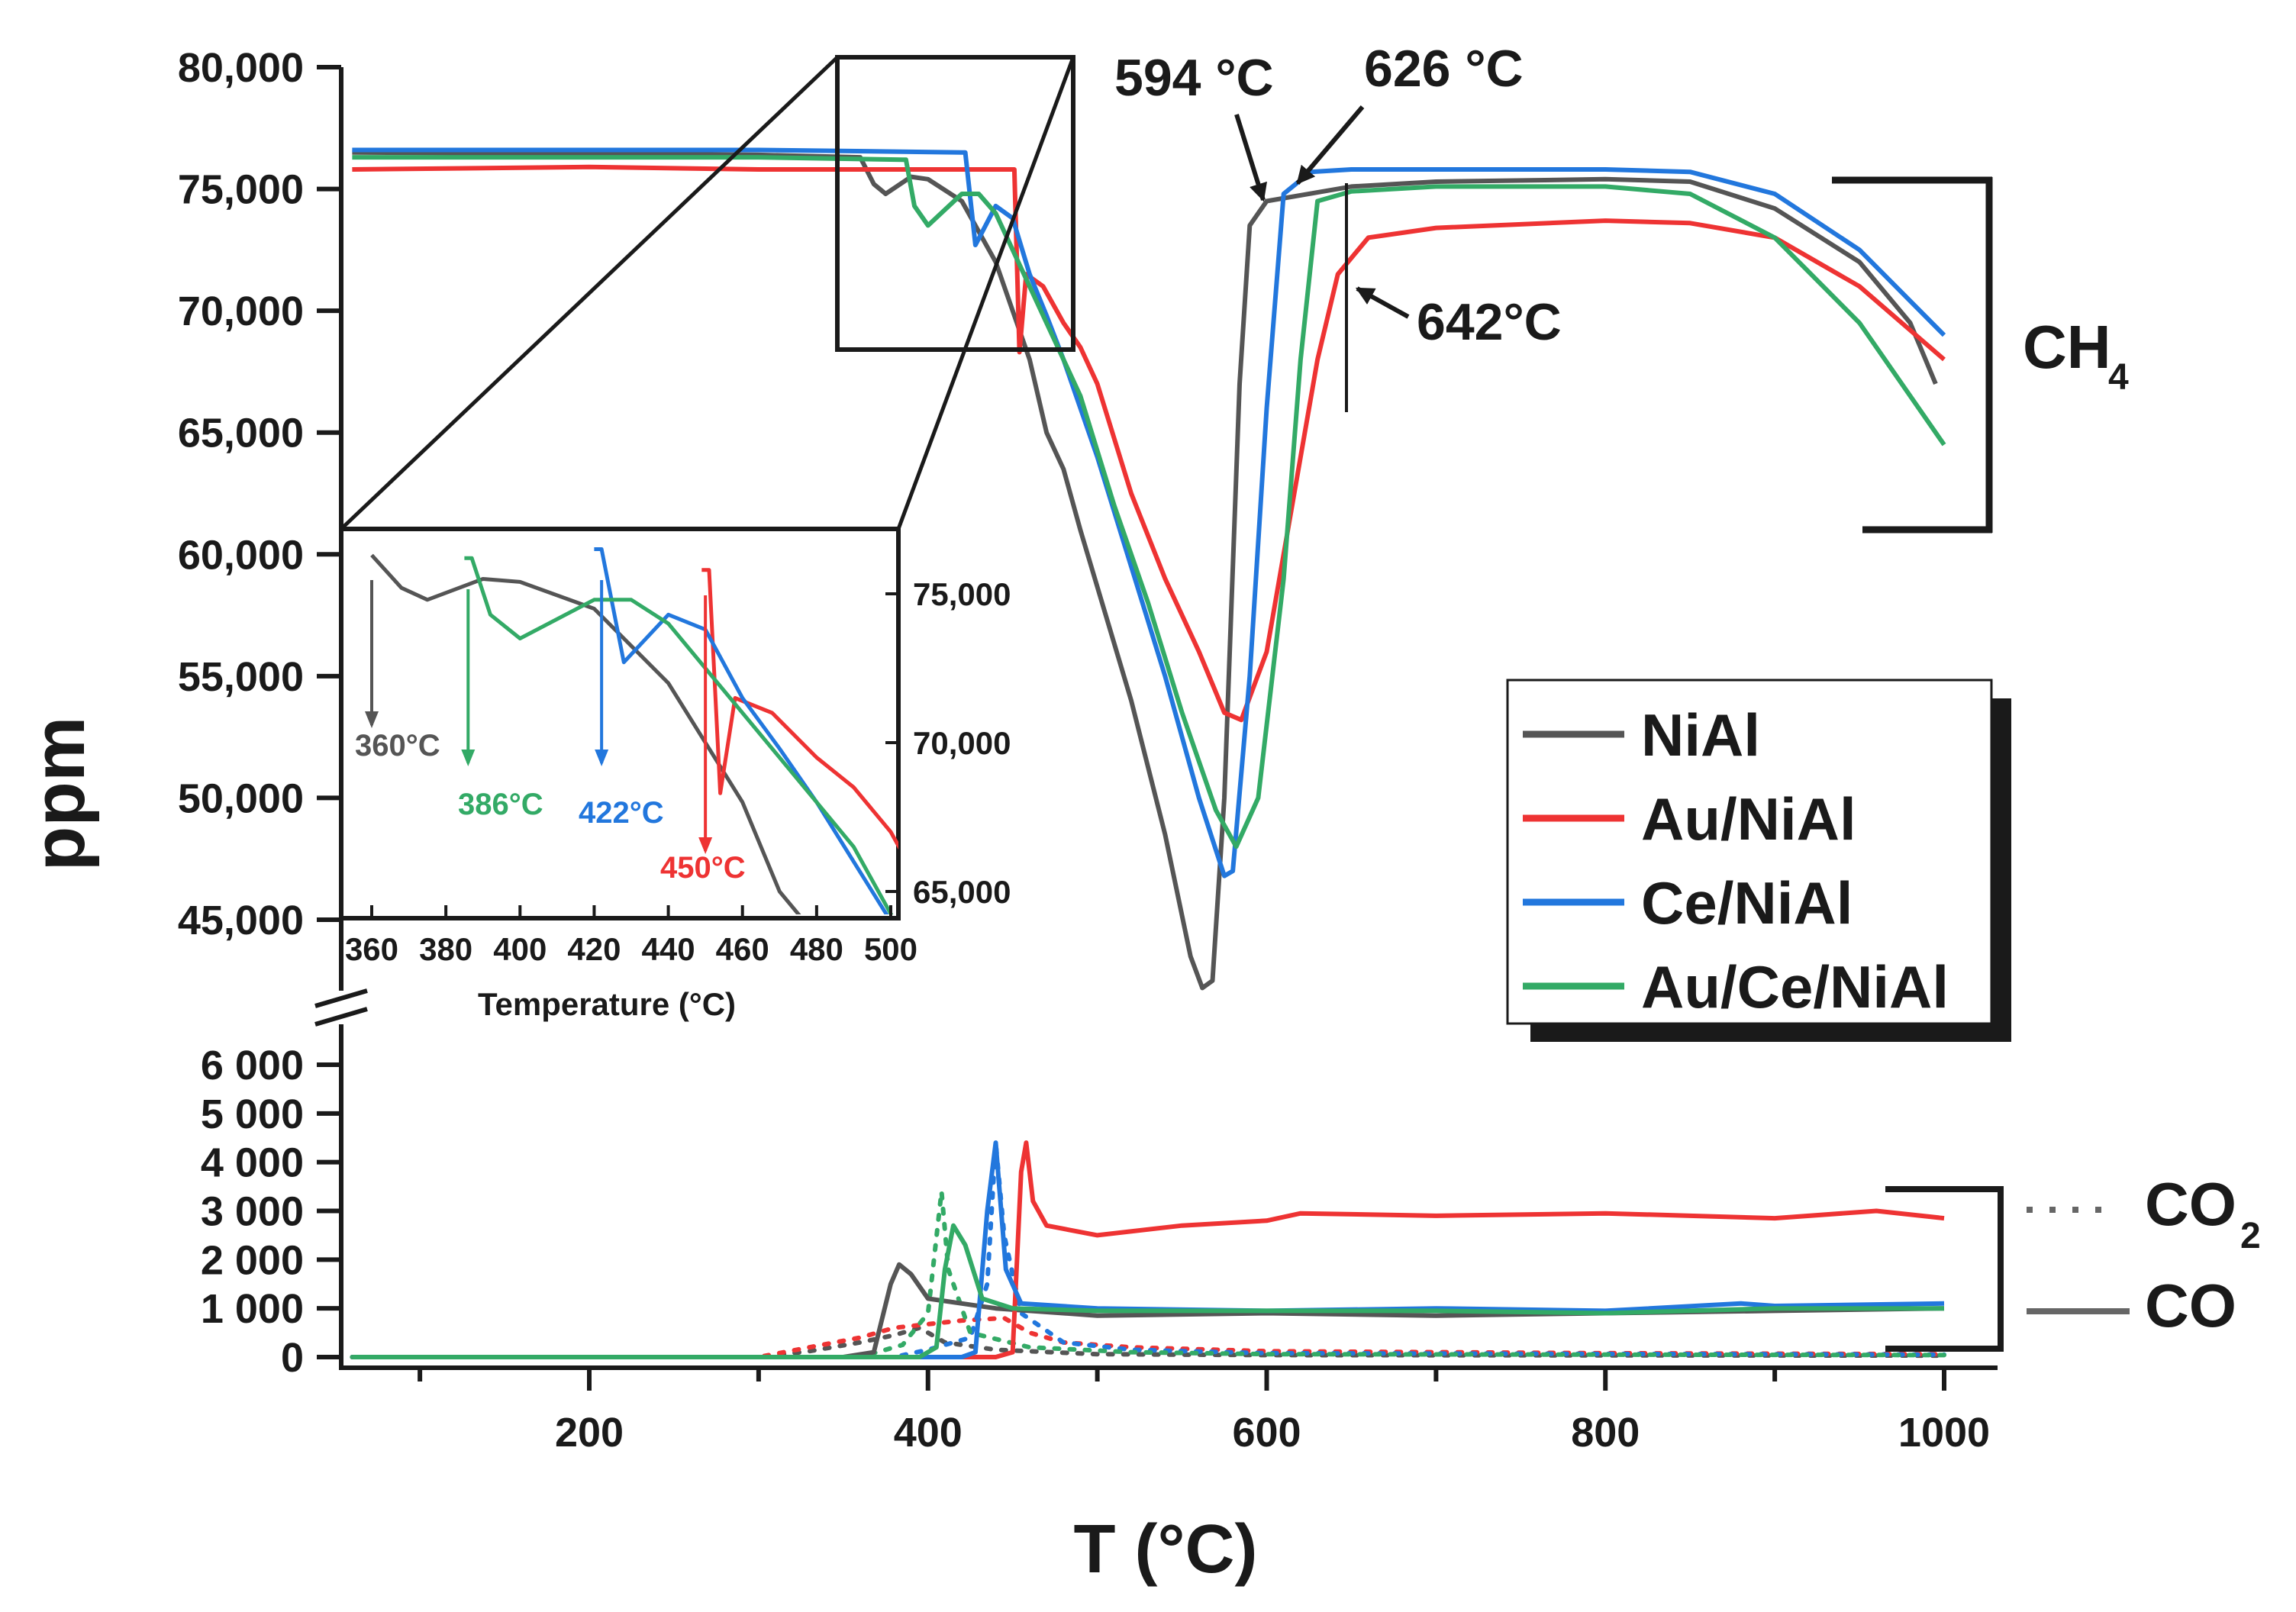 This screenshot has width=2296, height=1612. Describe the element at coordinates (1148, 1291) in the screenshot. I see `co-line-au-ce-nial` at that location.